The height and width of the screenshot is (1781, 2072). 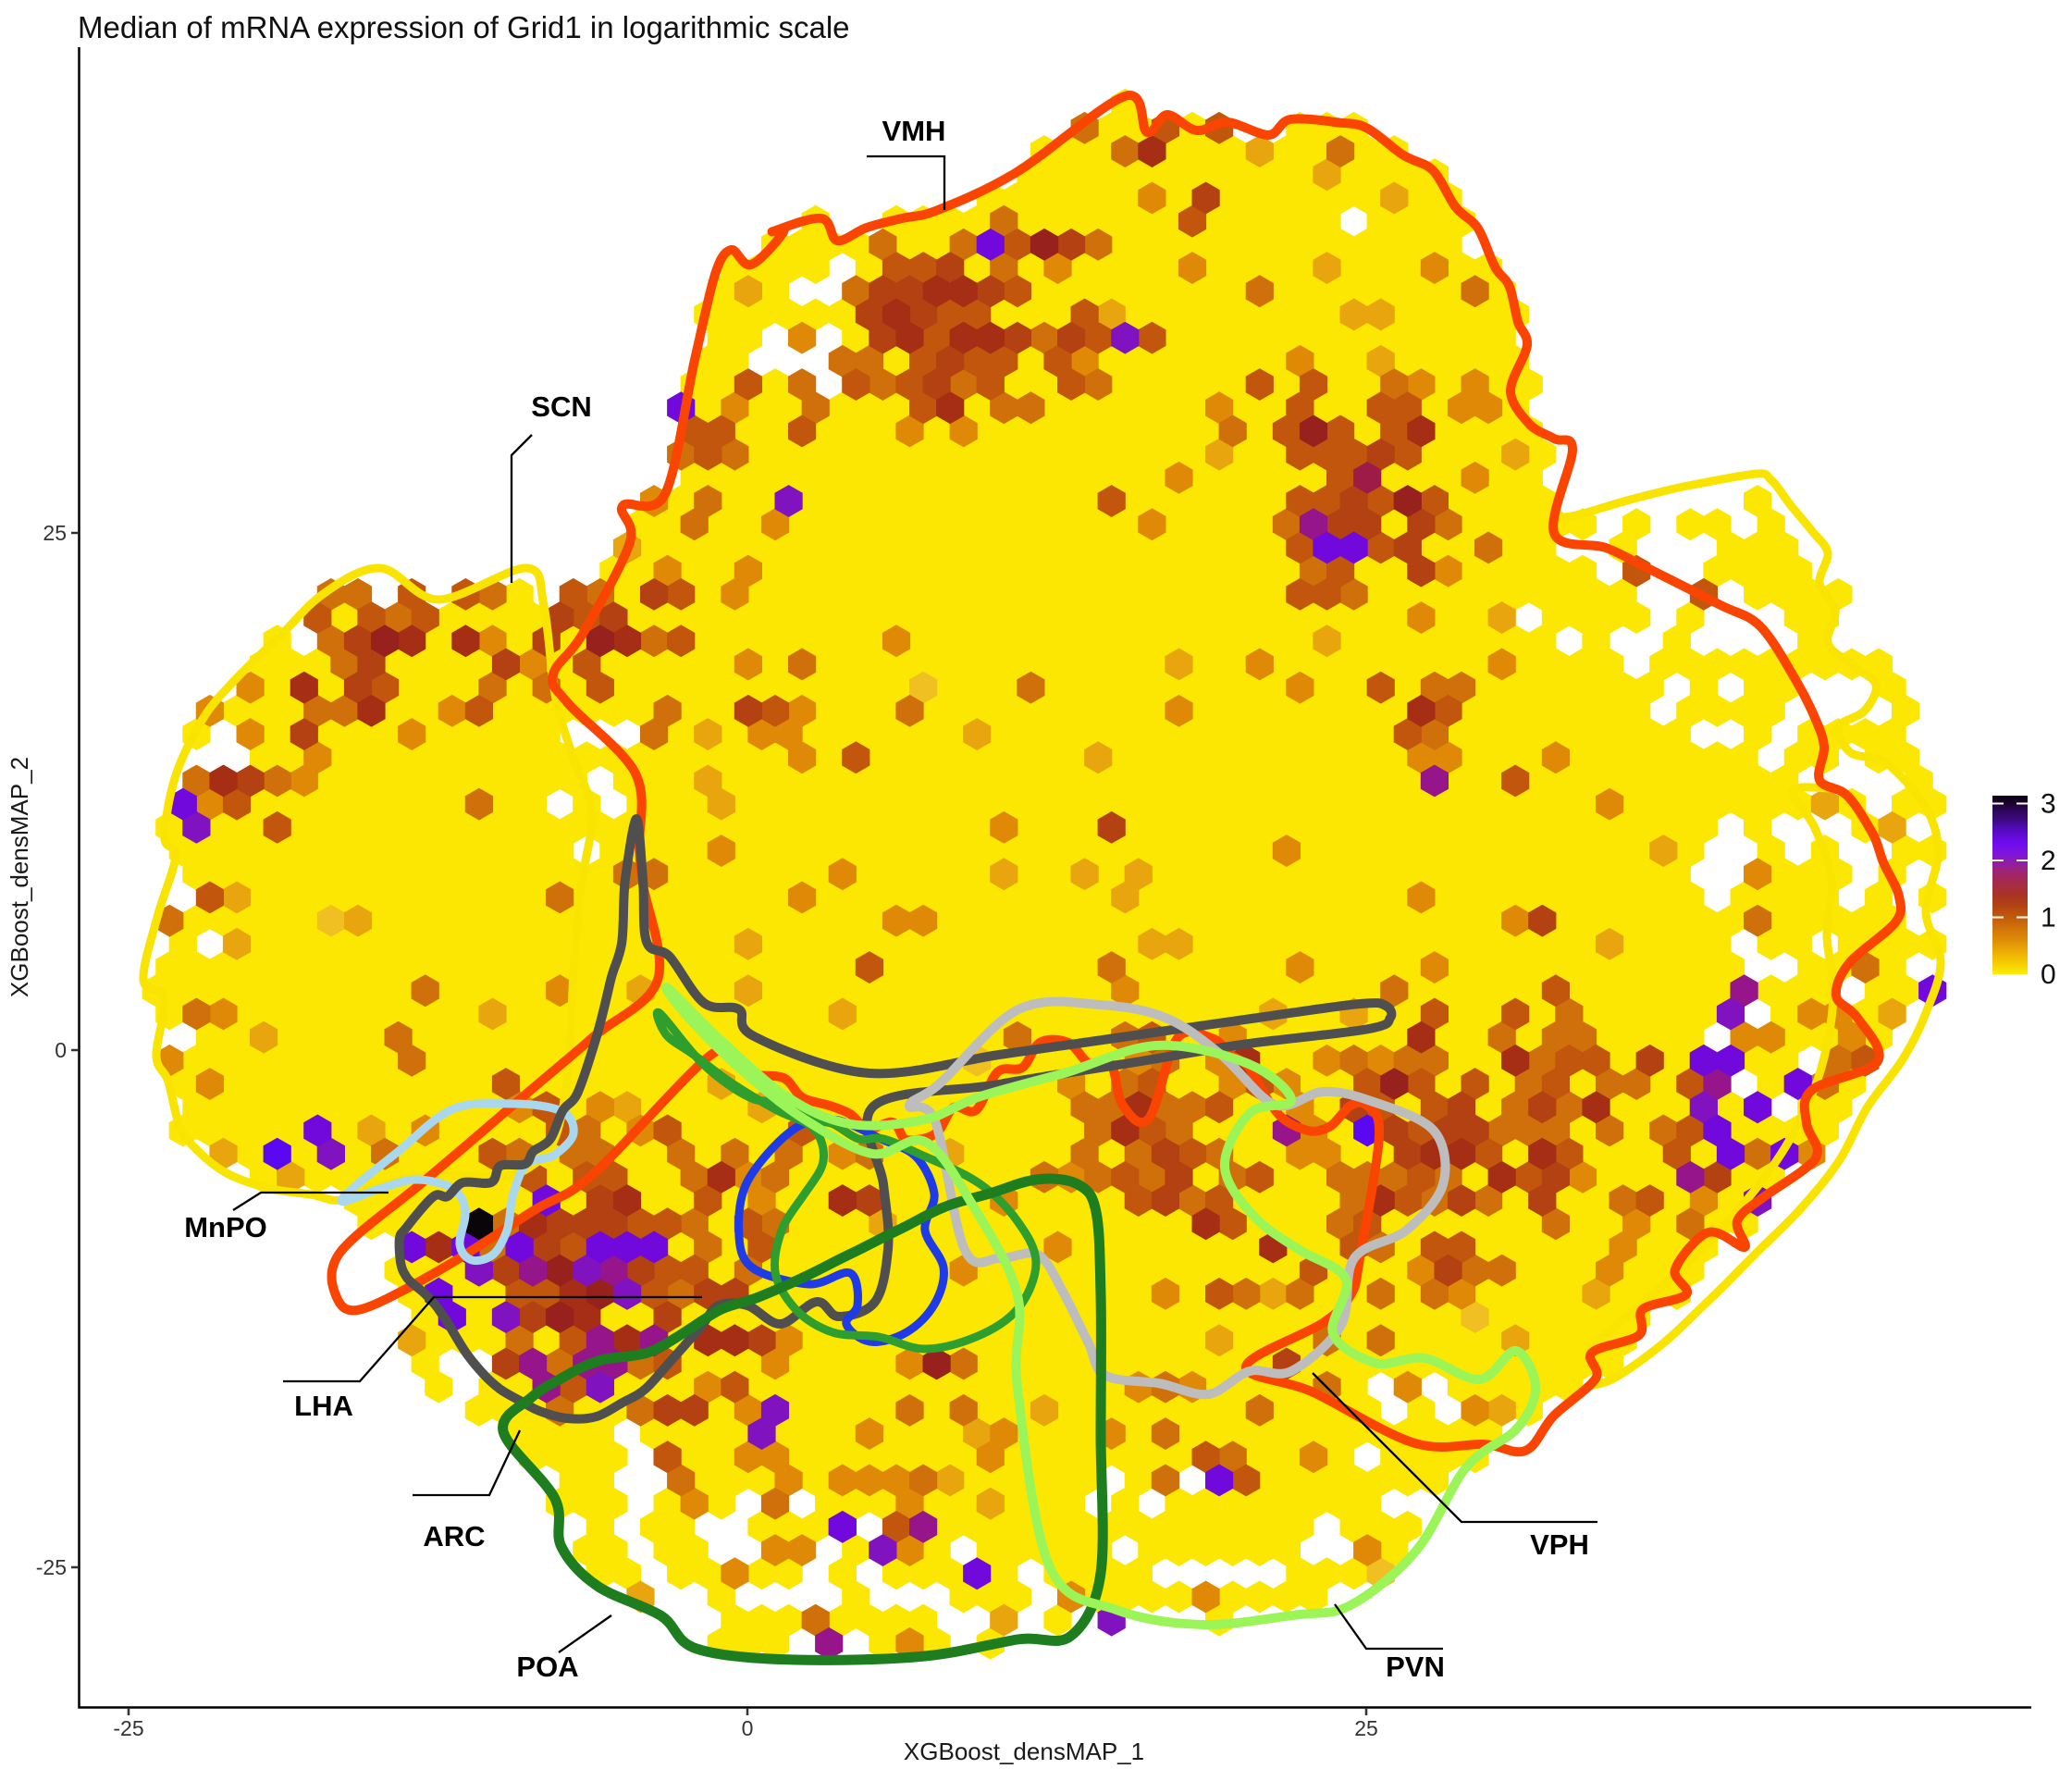 What do you see at coordinates (226, 1227) in the screenshot?
I see `svg-text: MnPO` at bounding box center [226, 1227].